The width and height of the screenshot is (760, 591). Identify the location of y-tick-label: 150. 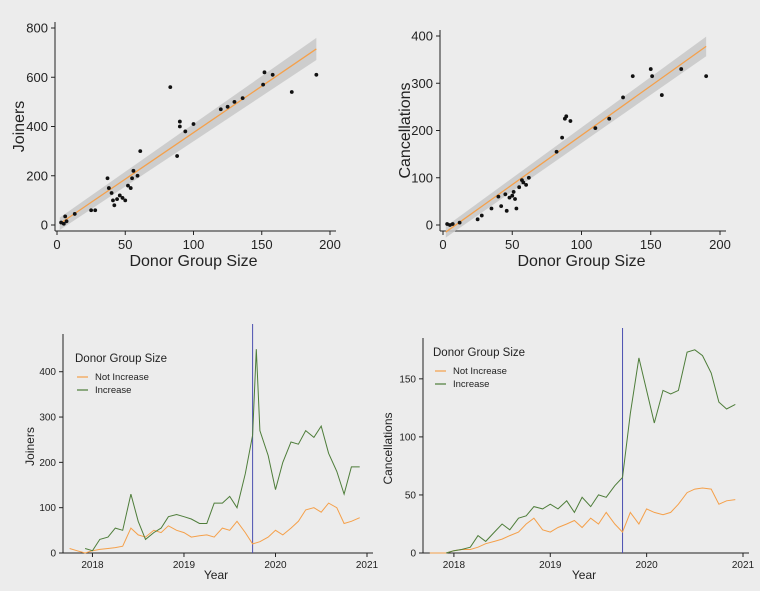
(407, 379).